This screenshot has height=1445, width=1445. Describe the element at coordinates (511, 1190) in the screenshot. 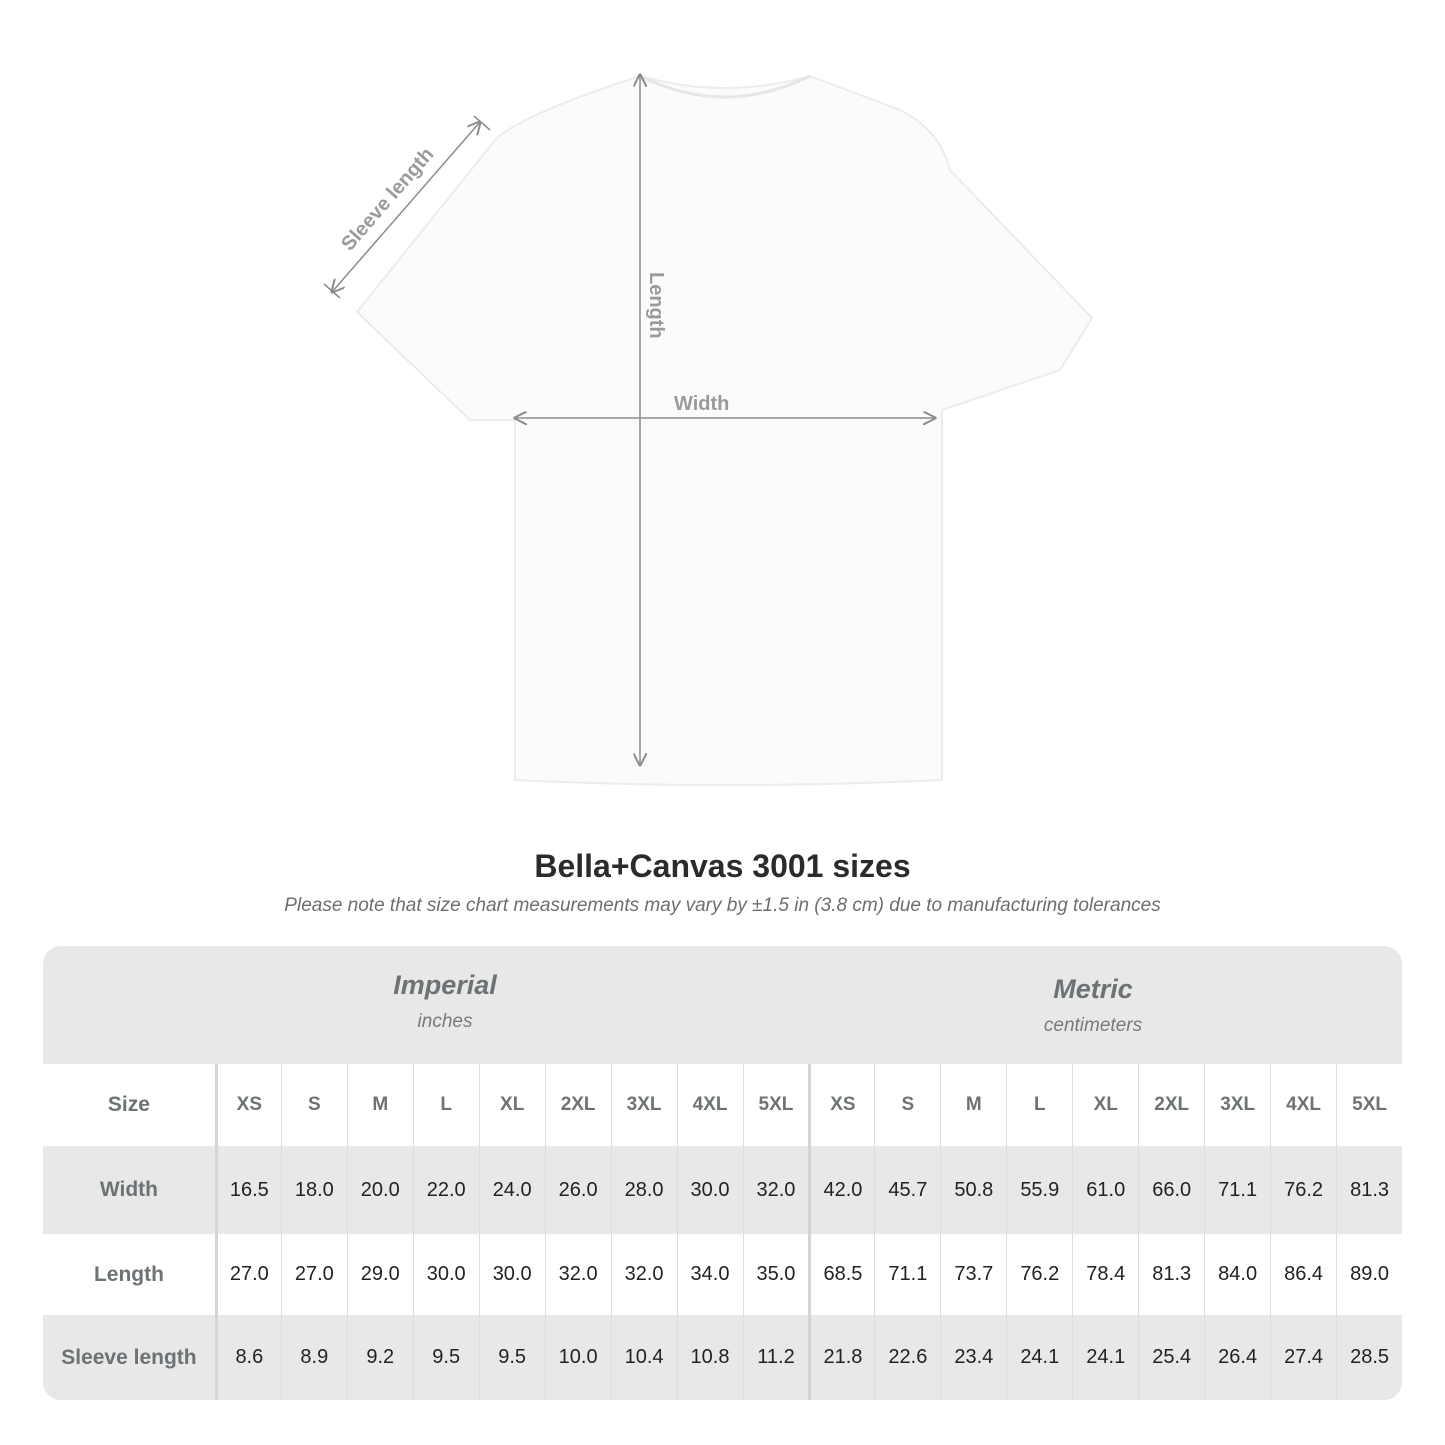

I see `imperial-value-cell: 24.0` at that location.